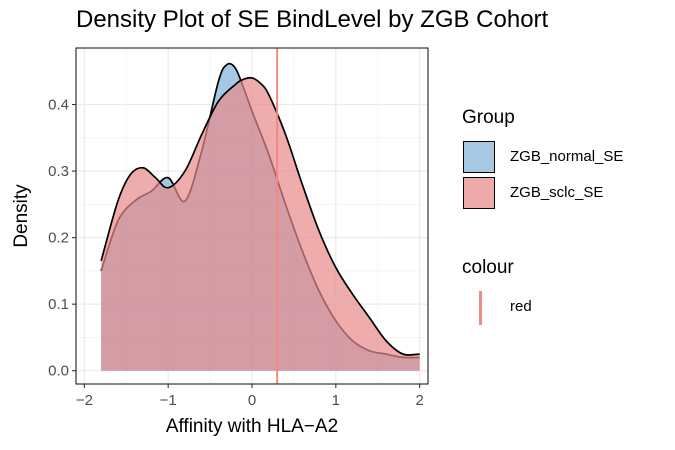 The image size is (675, 450). Describe the element at coordinates (252, 400) in the screenshot. I see `x-tick-label: 0` at that location.